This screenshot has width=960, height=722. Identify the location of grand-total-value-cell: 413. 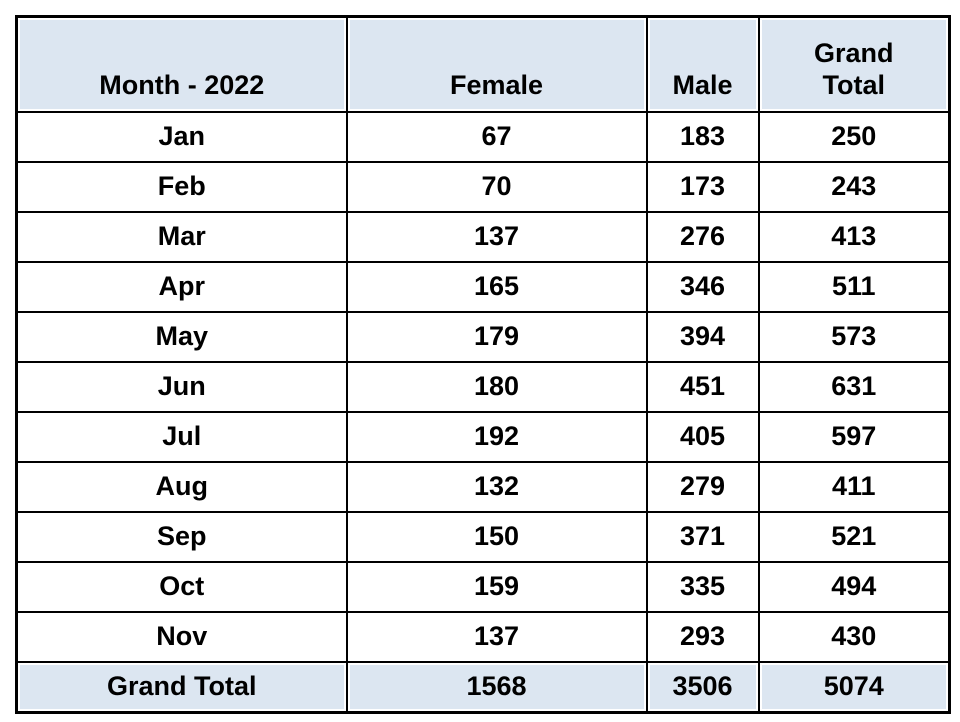
(854, 236).